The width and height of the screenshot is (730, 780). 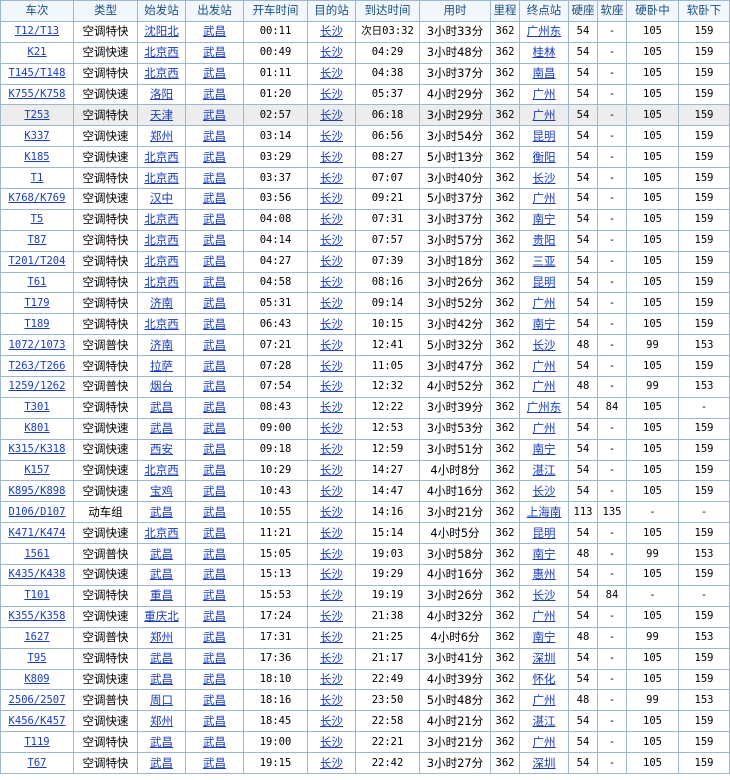 I want to click on train-number-link: T12/T13, so click(x=37, y=31).